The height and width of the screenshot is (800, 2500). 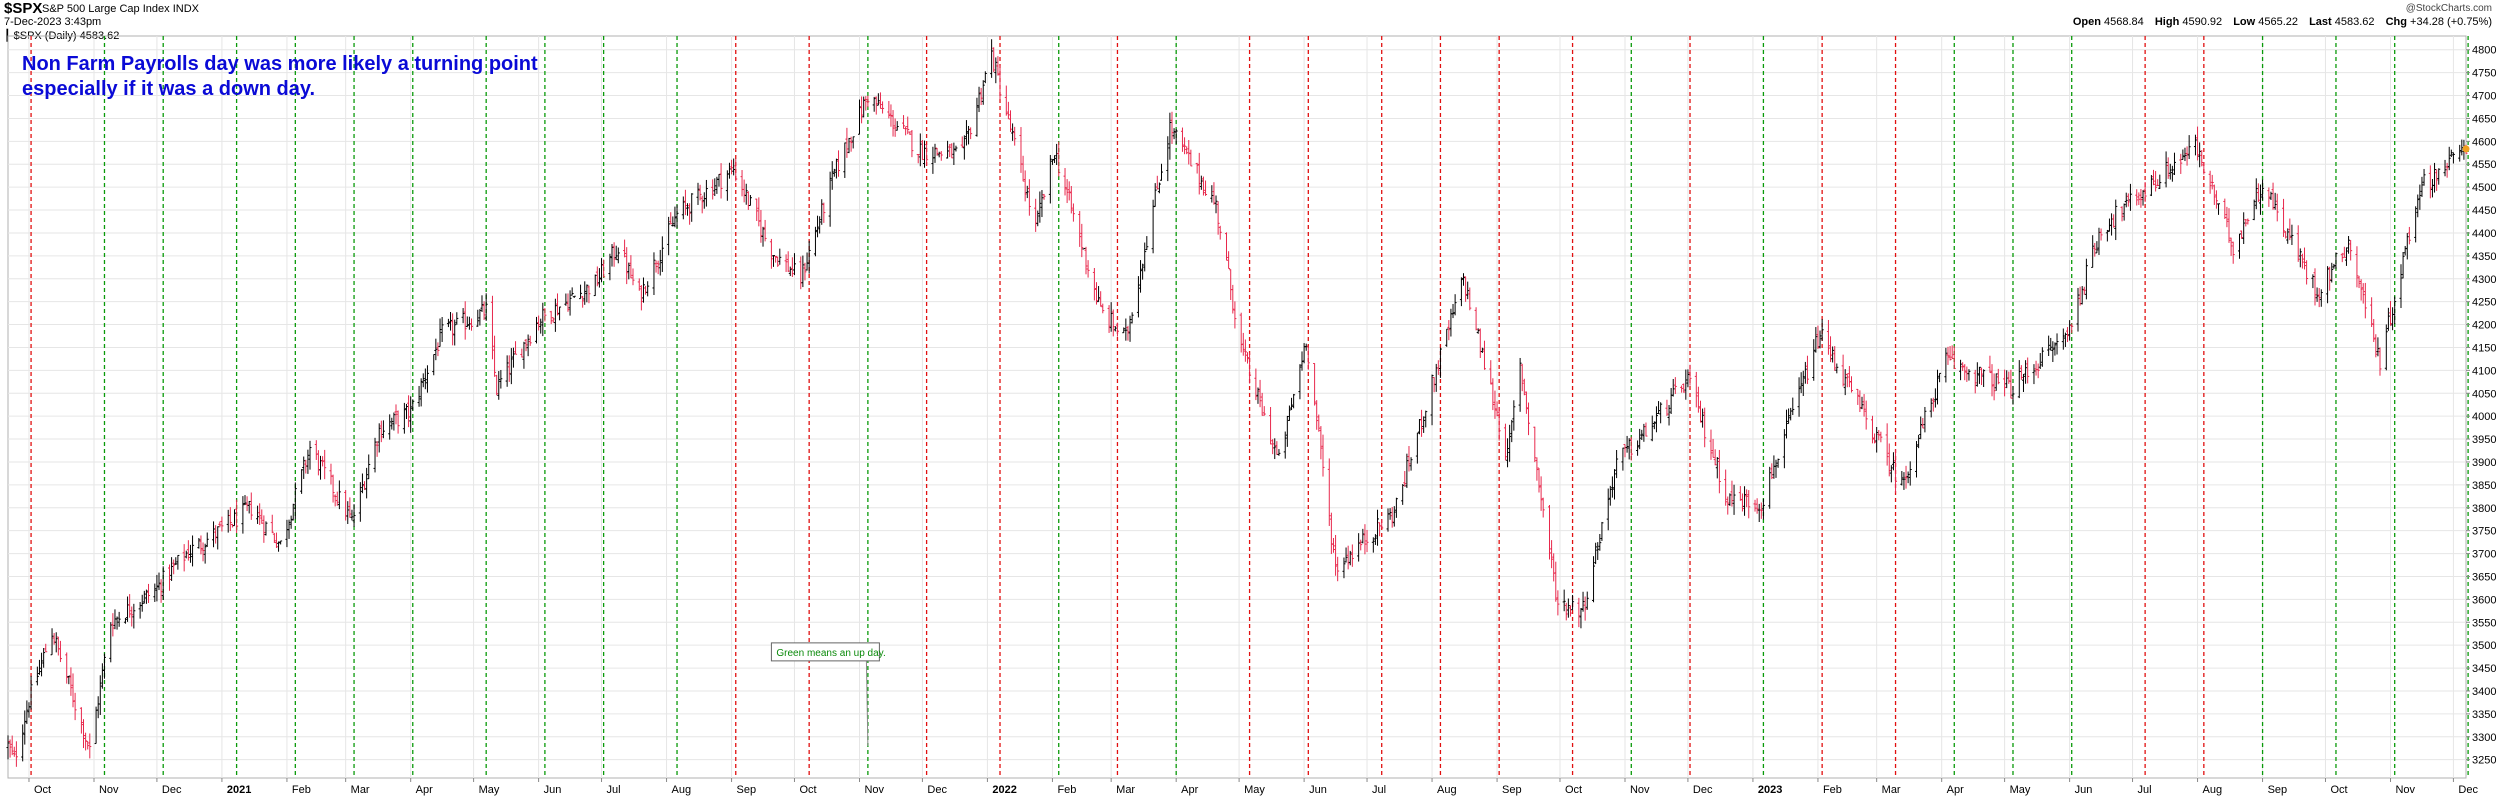 What do you see at coordinates (1640, 790) in the screenshot?
I see `x-tick-label: Nov` at bounding box center [1640, 790].